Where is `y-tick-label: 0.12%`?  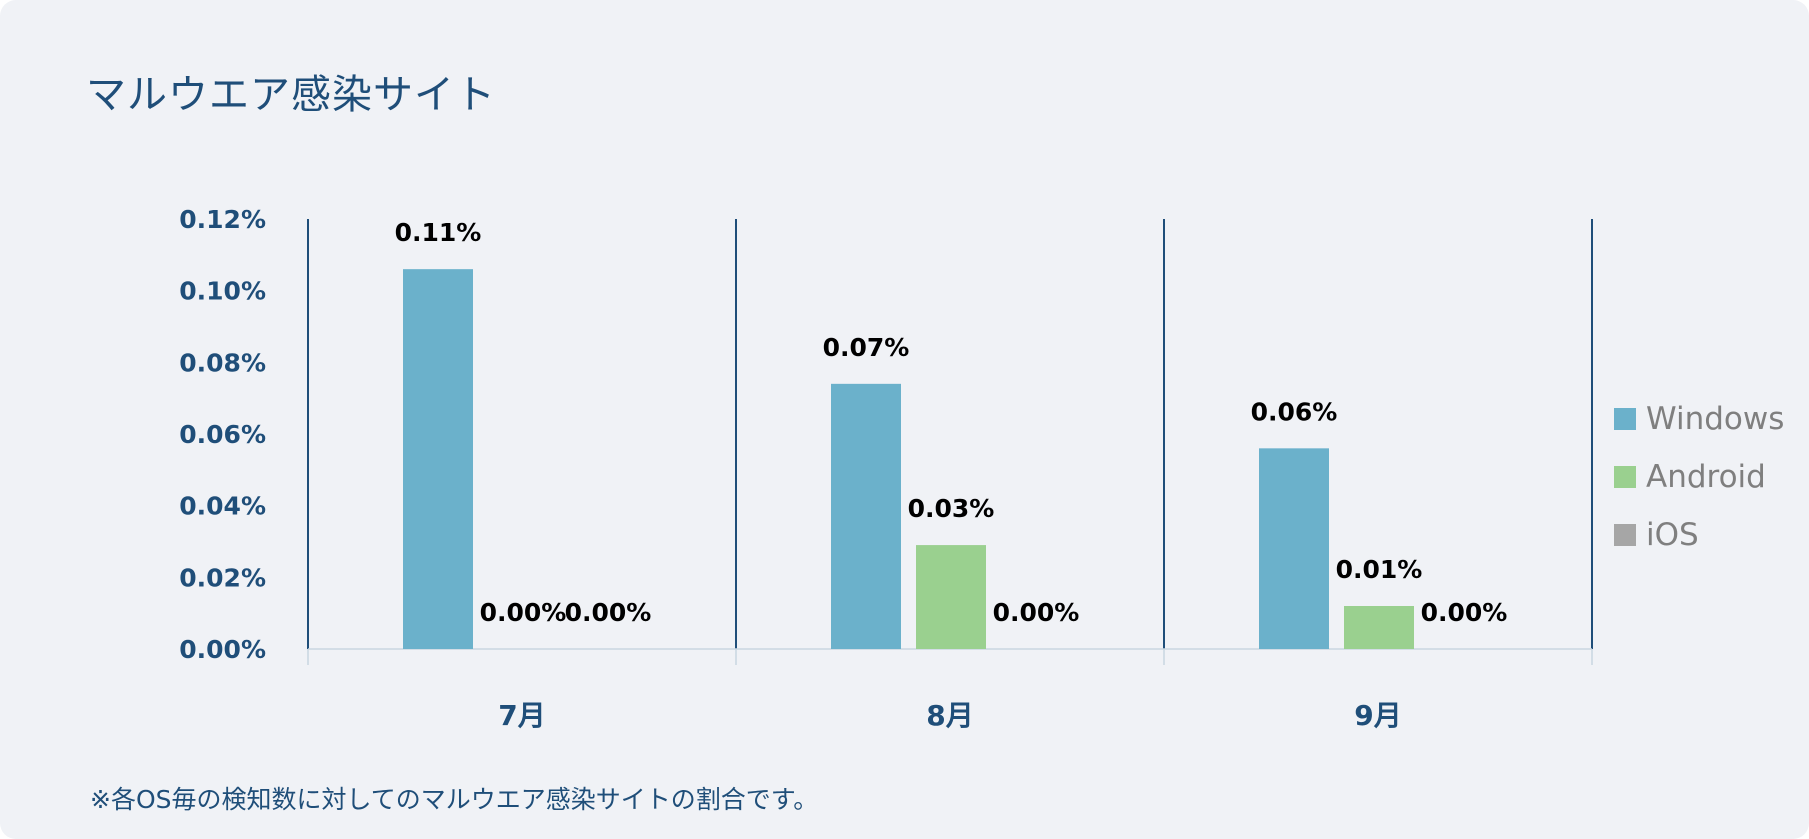
y-tick-label: 0.12% is located at coordinates (222, 219).